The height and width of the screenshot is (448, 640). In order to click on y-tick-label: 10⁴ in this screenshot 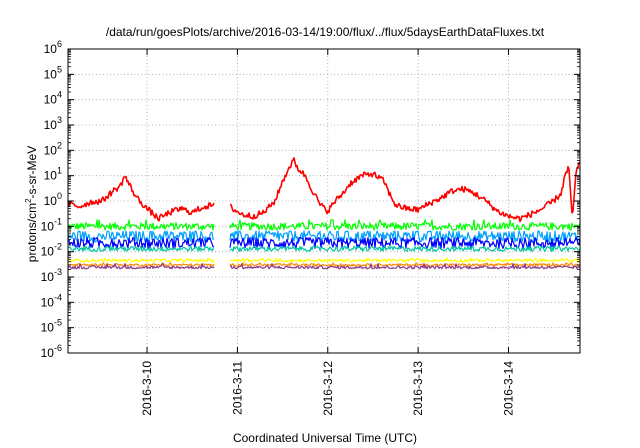, I will do `click(53, 98)`.